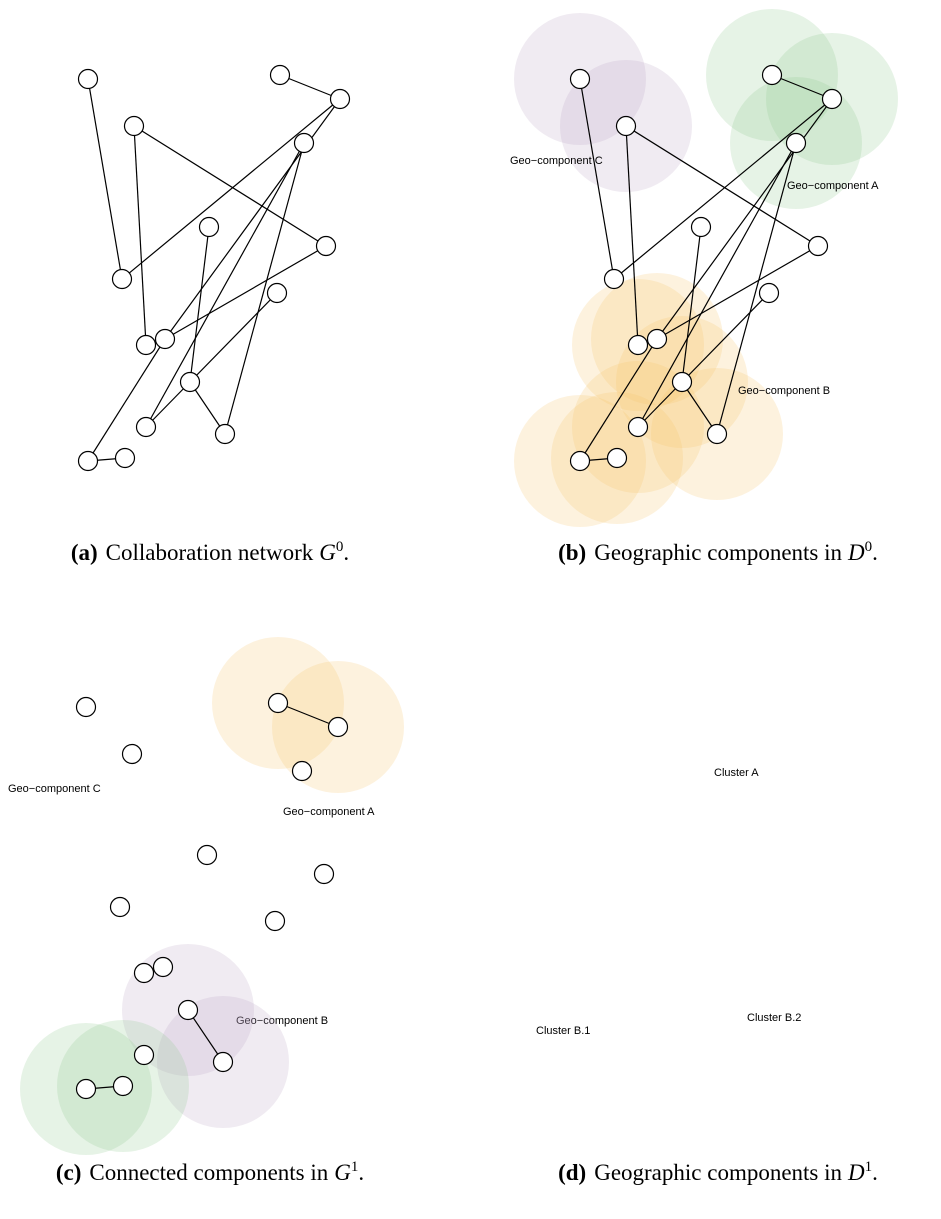 This screenshot has height=1219, width=941. Describe the element at coordinates (563, 1031) in the screenshot. I see `annotation: Cluster B.1` at that location.